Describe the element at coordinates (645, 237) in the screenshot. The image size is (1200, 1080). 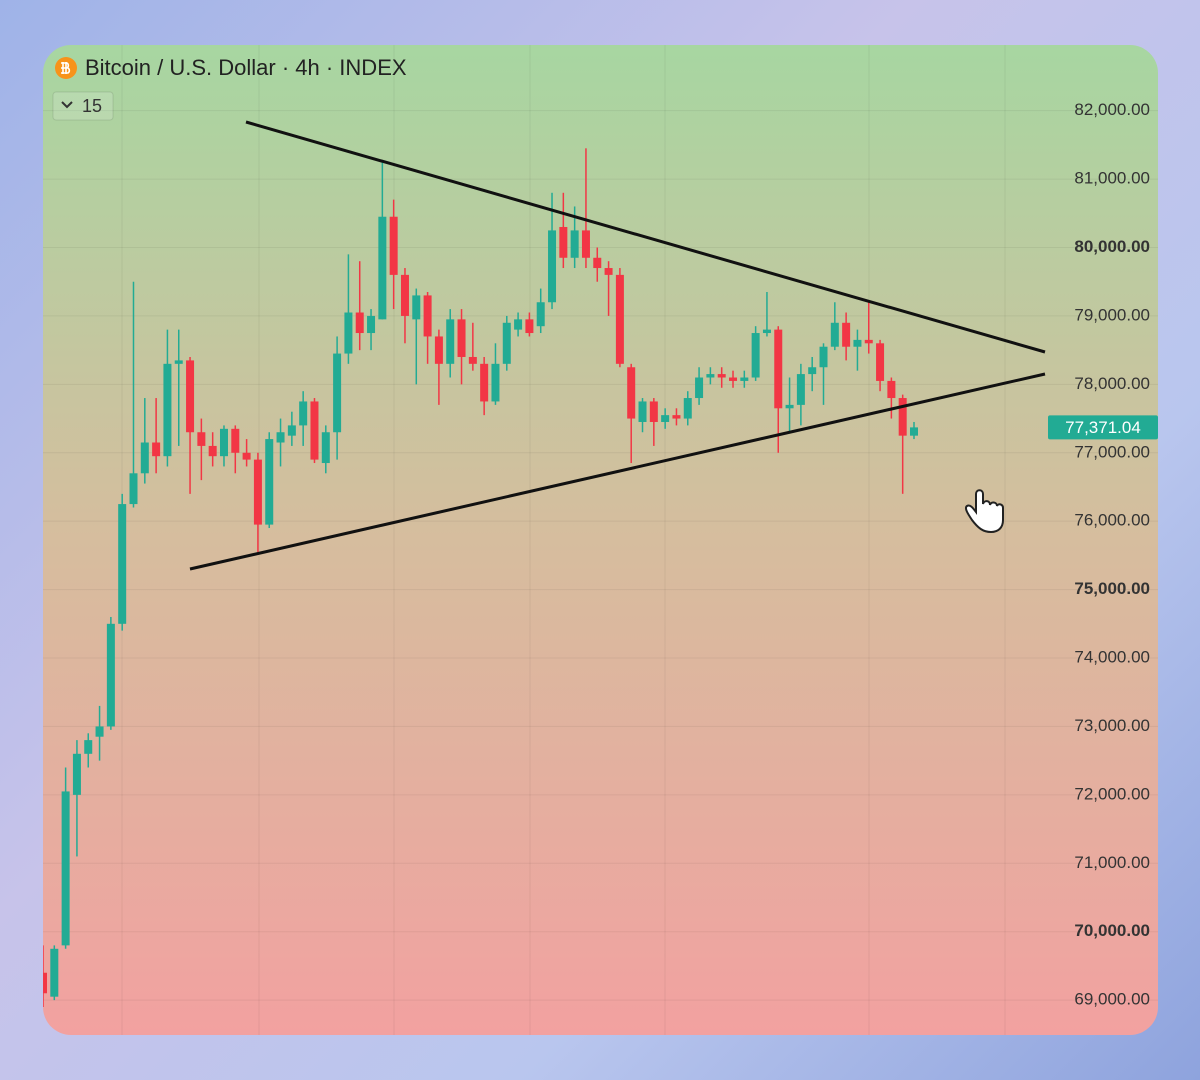
I see `upper-trendline` at that location.